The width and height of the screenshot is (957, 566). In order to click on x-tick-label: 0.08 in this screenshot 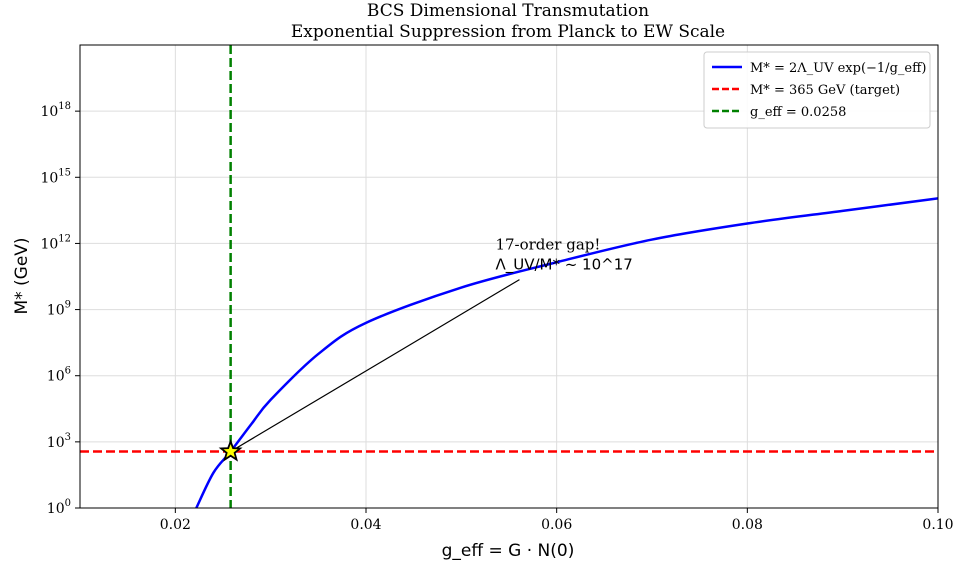, I will do `click(747, 525)`.